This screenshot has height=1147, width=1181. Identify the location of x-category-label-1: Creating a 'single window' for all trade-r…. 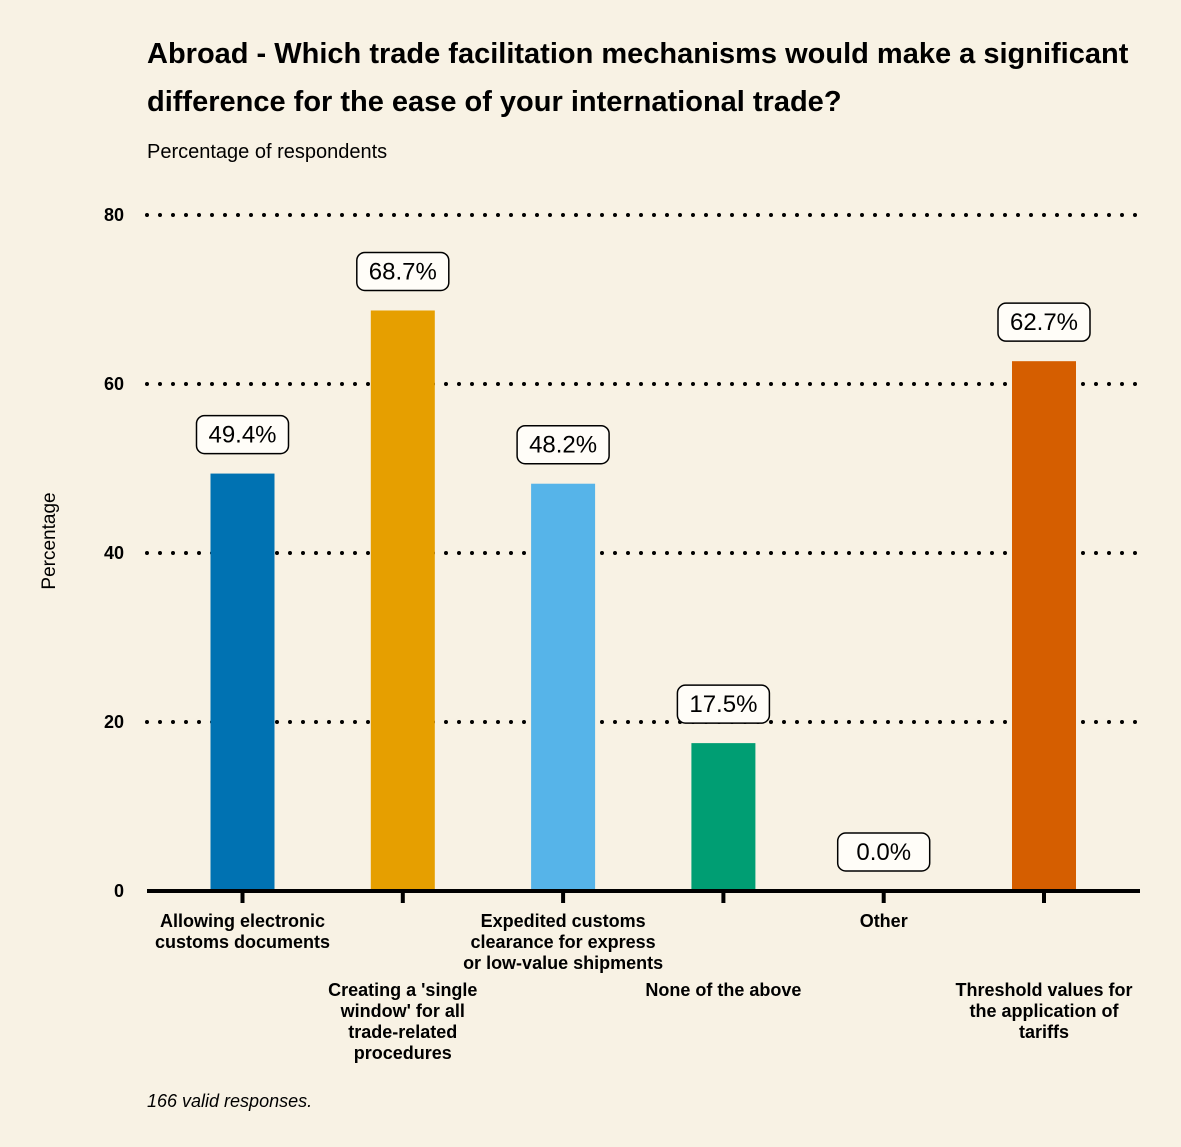
(402, 1021).